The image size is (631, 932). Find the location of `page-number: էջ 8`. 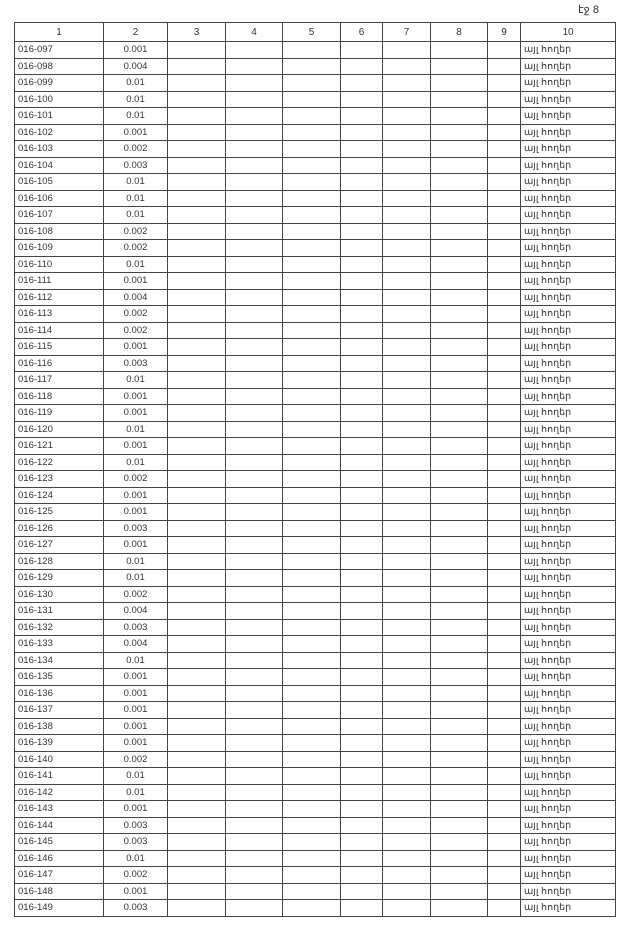

page-number: էջ 8 is located at coordinates (588, 10).